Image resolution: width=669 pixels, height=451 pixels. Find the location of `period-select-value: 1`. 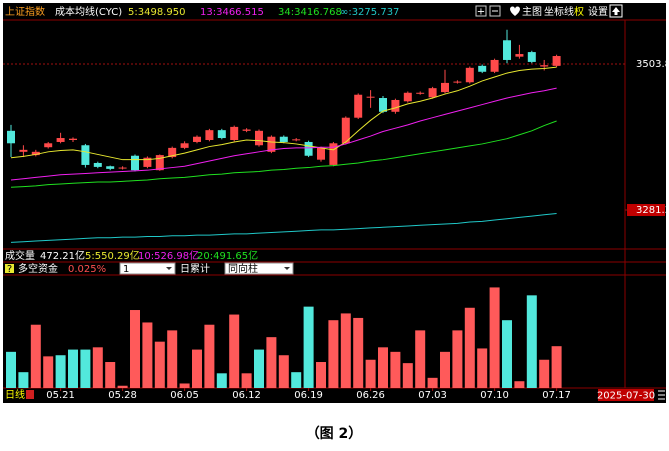

period-select-value: 1 is located at coordinates (126, 269).